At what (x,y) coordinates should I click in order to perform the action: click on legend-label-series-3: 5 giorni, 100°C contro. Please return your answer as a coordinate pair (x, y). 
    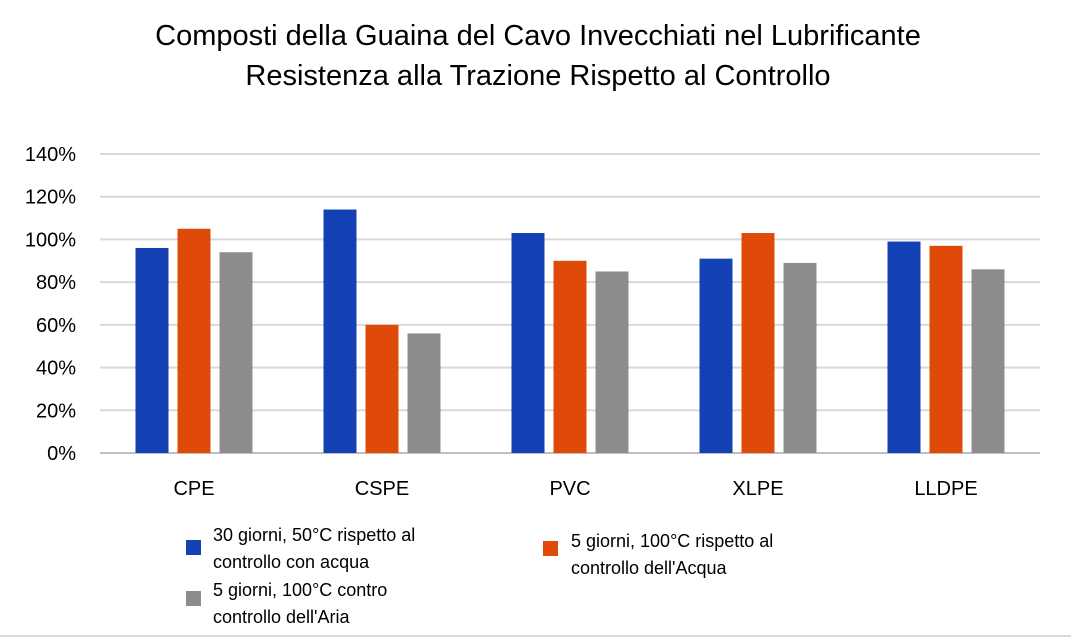
    Looking at the image, I should click on (300, 590).